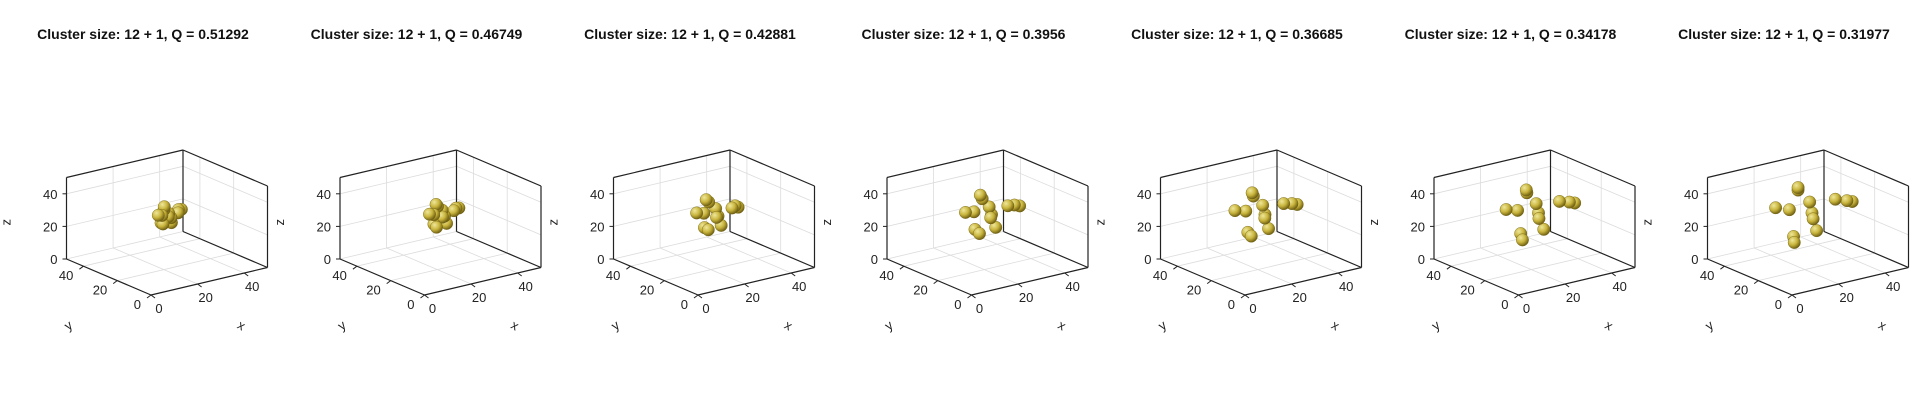  Describe the element at coordinates (417, 34) in the screenshot. I see `chart-title: Cluster size: 12 + 1, Q = 0.46749` at that location.